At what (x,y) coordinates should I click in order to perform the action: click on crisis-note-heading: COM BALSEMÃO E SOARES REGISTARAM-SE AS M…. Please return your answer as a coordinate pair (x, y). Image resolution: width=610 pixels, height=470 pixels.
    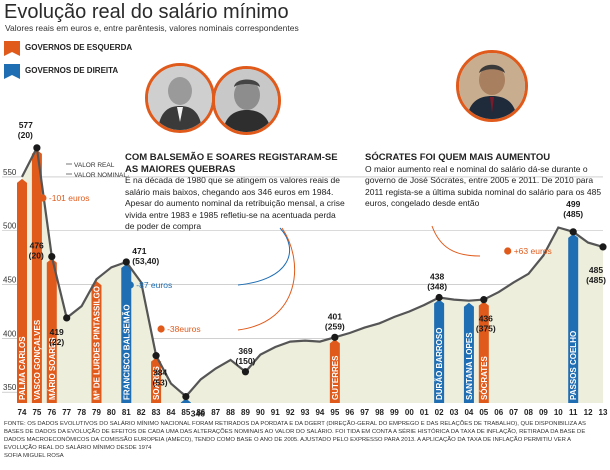
    Looking at the image, I should click on (231, 163).